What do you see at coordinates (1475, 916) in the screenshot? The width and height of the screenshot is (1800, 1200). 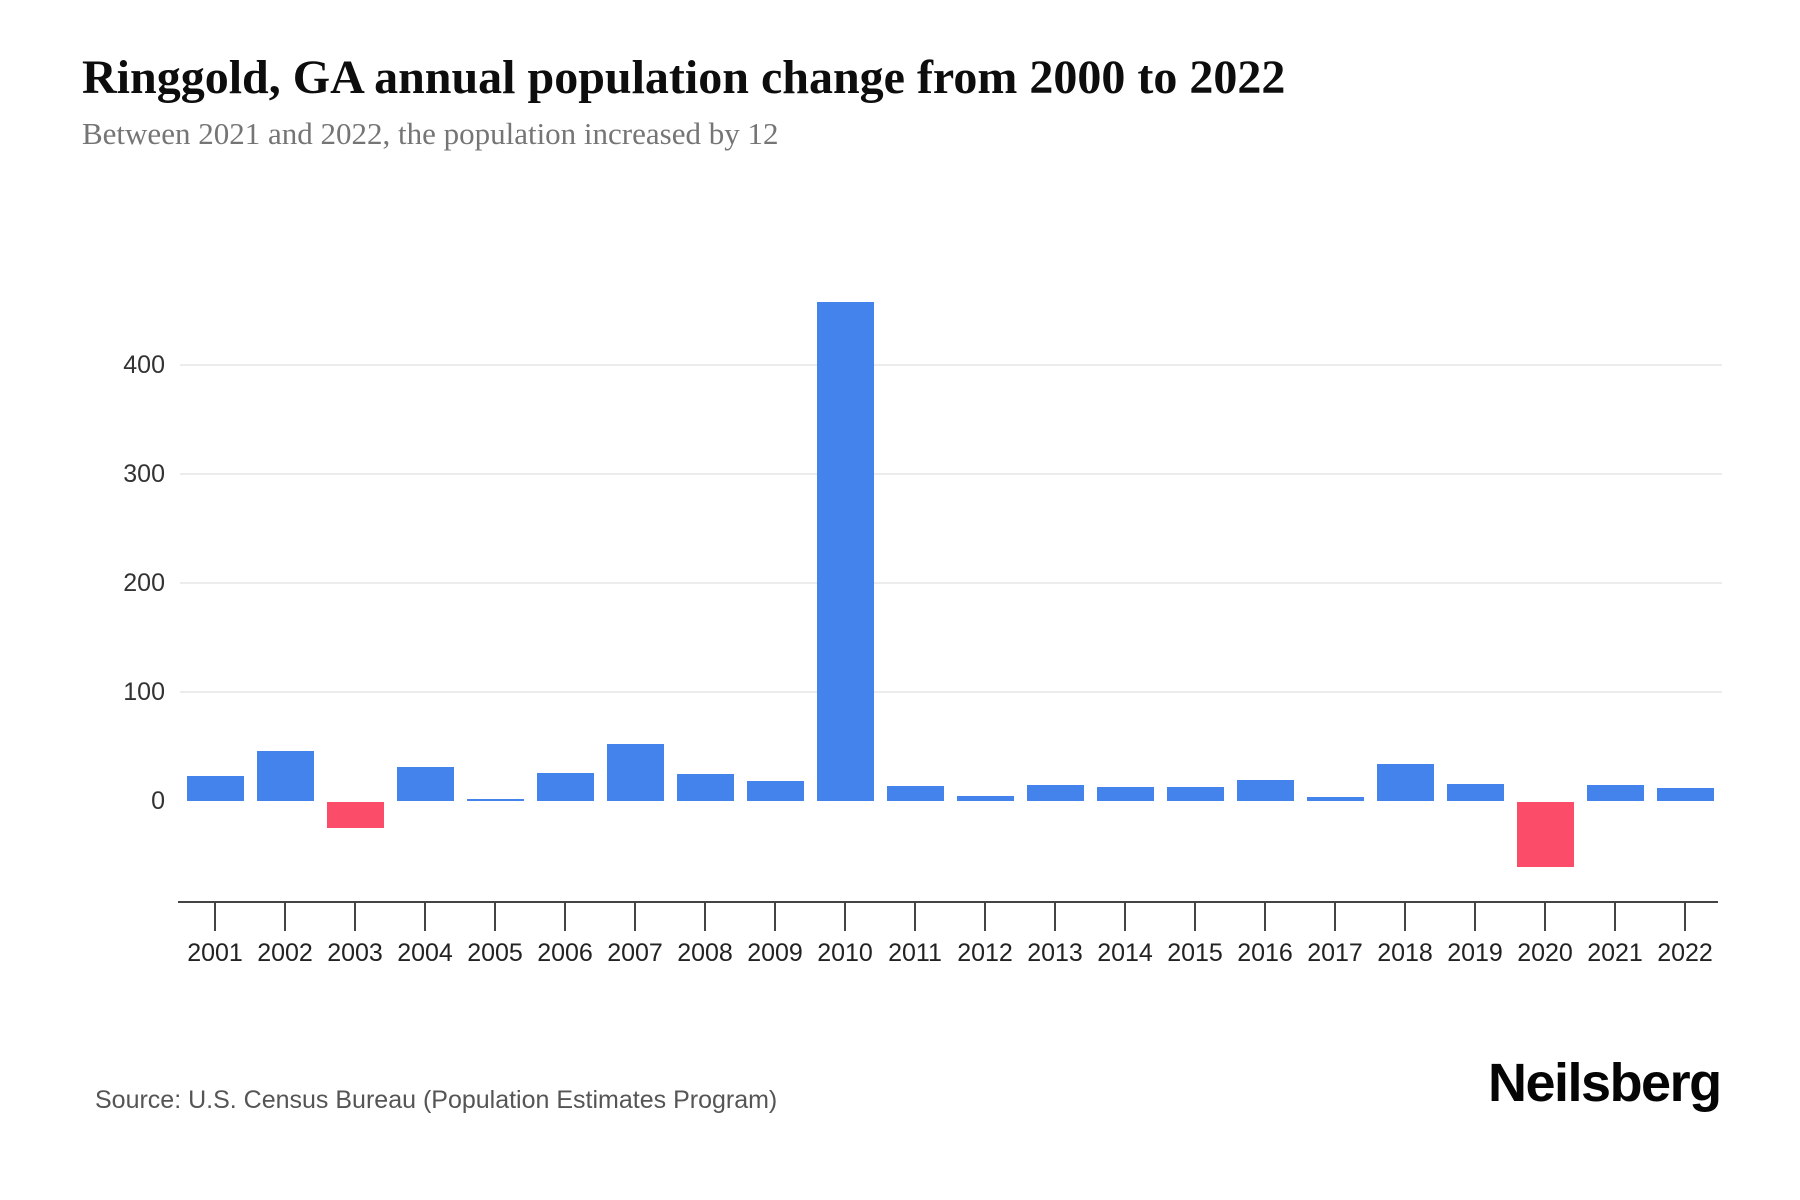 I see `x-axis-tick-2019` at bounding box center [1475, 916].